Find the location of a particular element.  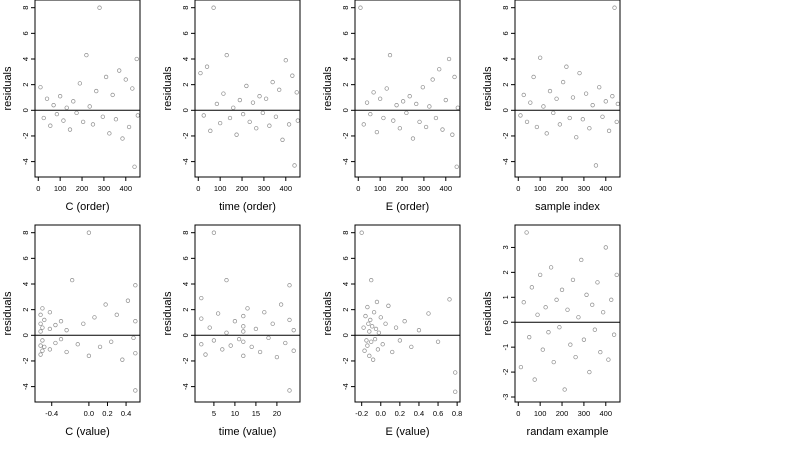

scatter-panel: -4 -2 0 2 4 6 8 5 10 15 20 time (value) residuals is located at coordinates (231, 331).